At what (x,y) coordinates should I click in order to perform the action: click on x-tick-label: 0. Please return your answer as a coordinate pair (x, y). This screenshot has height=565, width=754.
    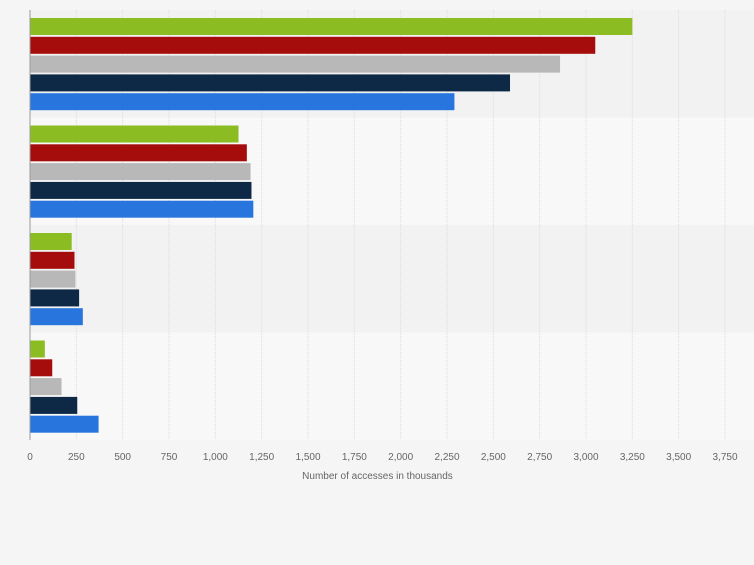
    Looking at the image, I should click on (30, 457).